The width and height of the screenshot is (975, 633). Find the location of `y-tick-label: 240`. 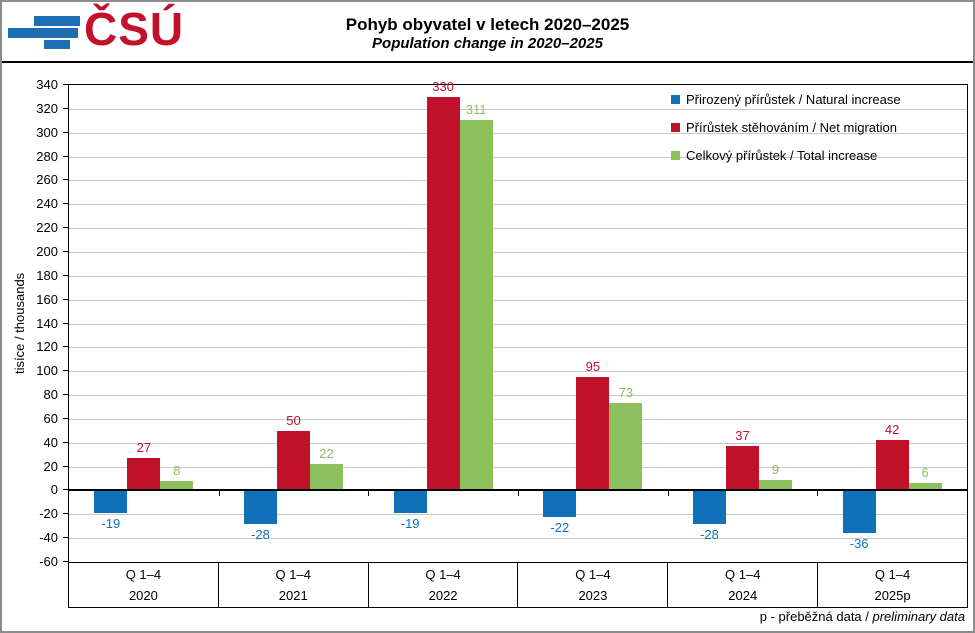

y-tick-label: 240 is located at coordinates (47, 204).